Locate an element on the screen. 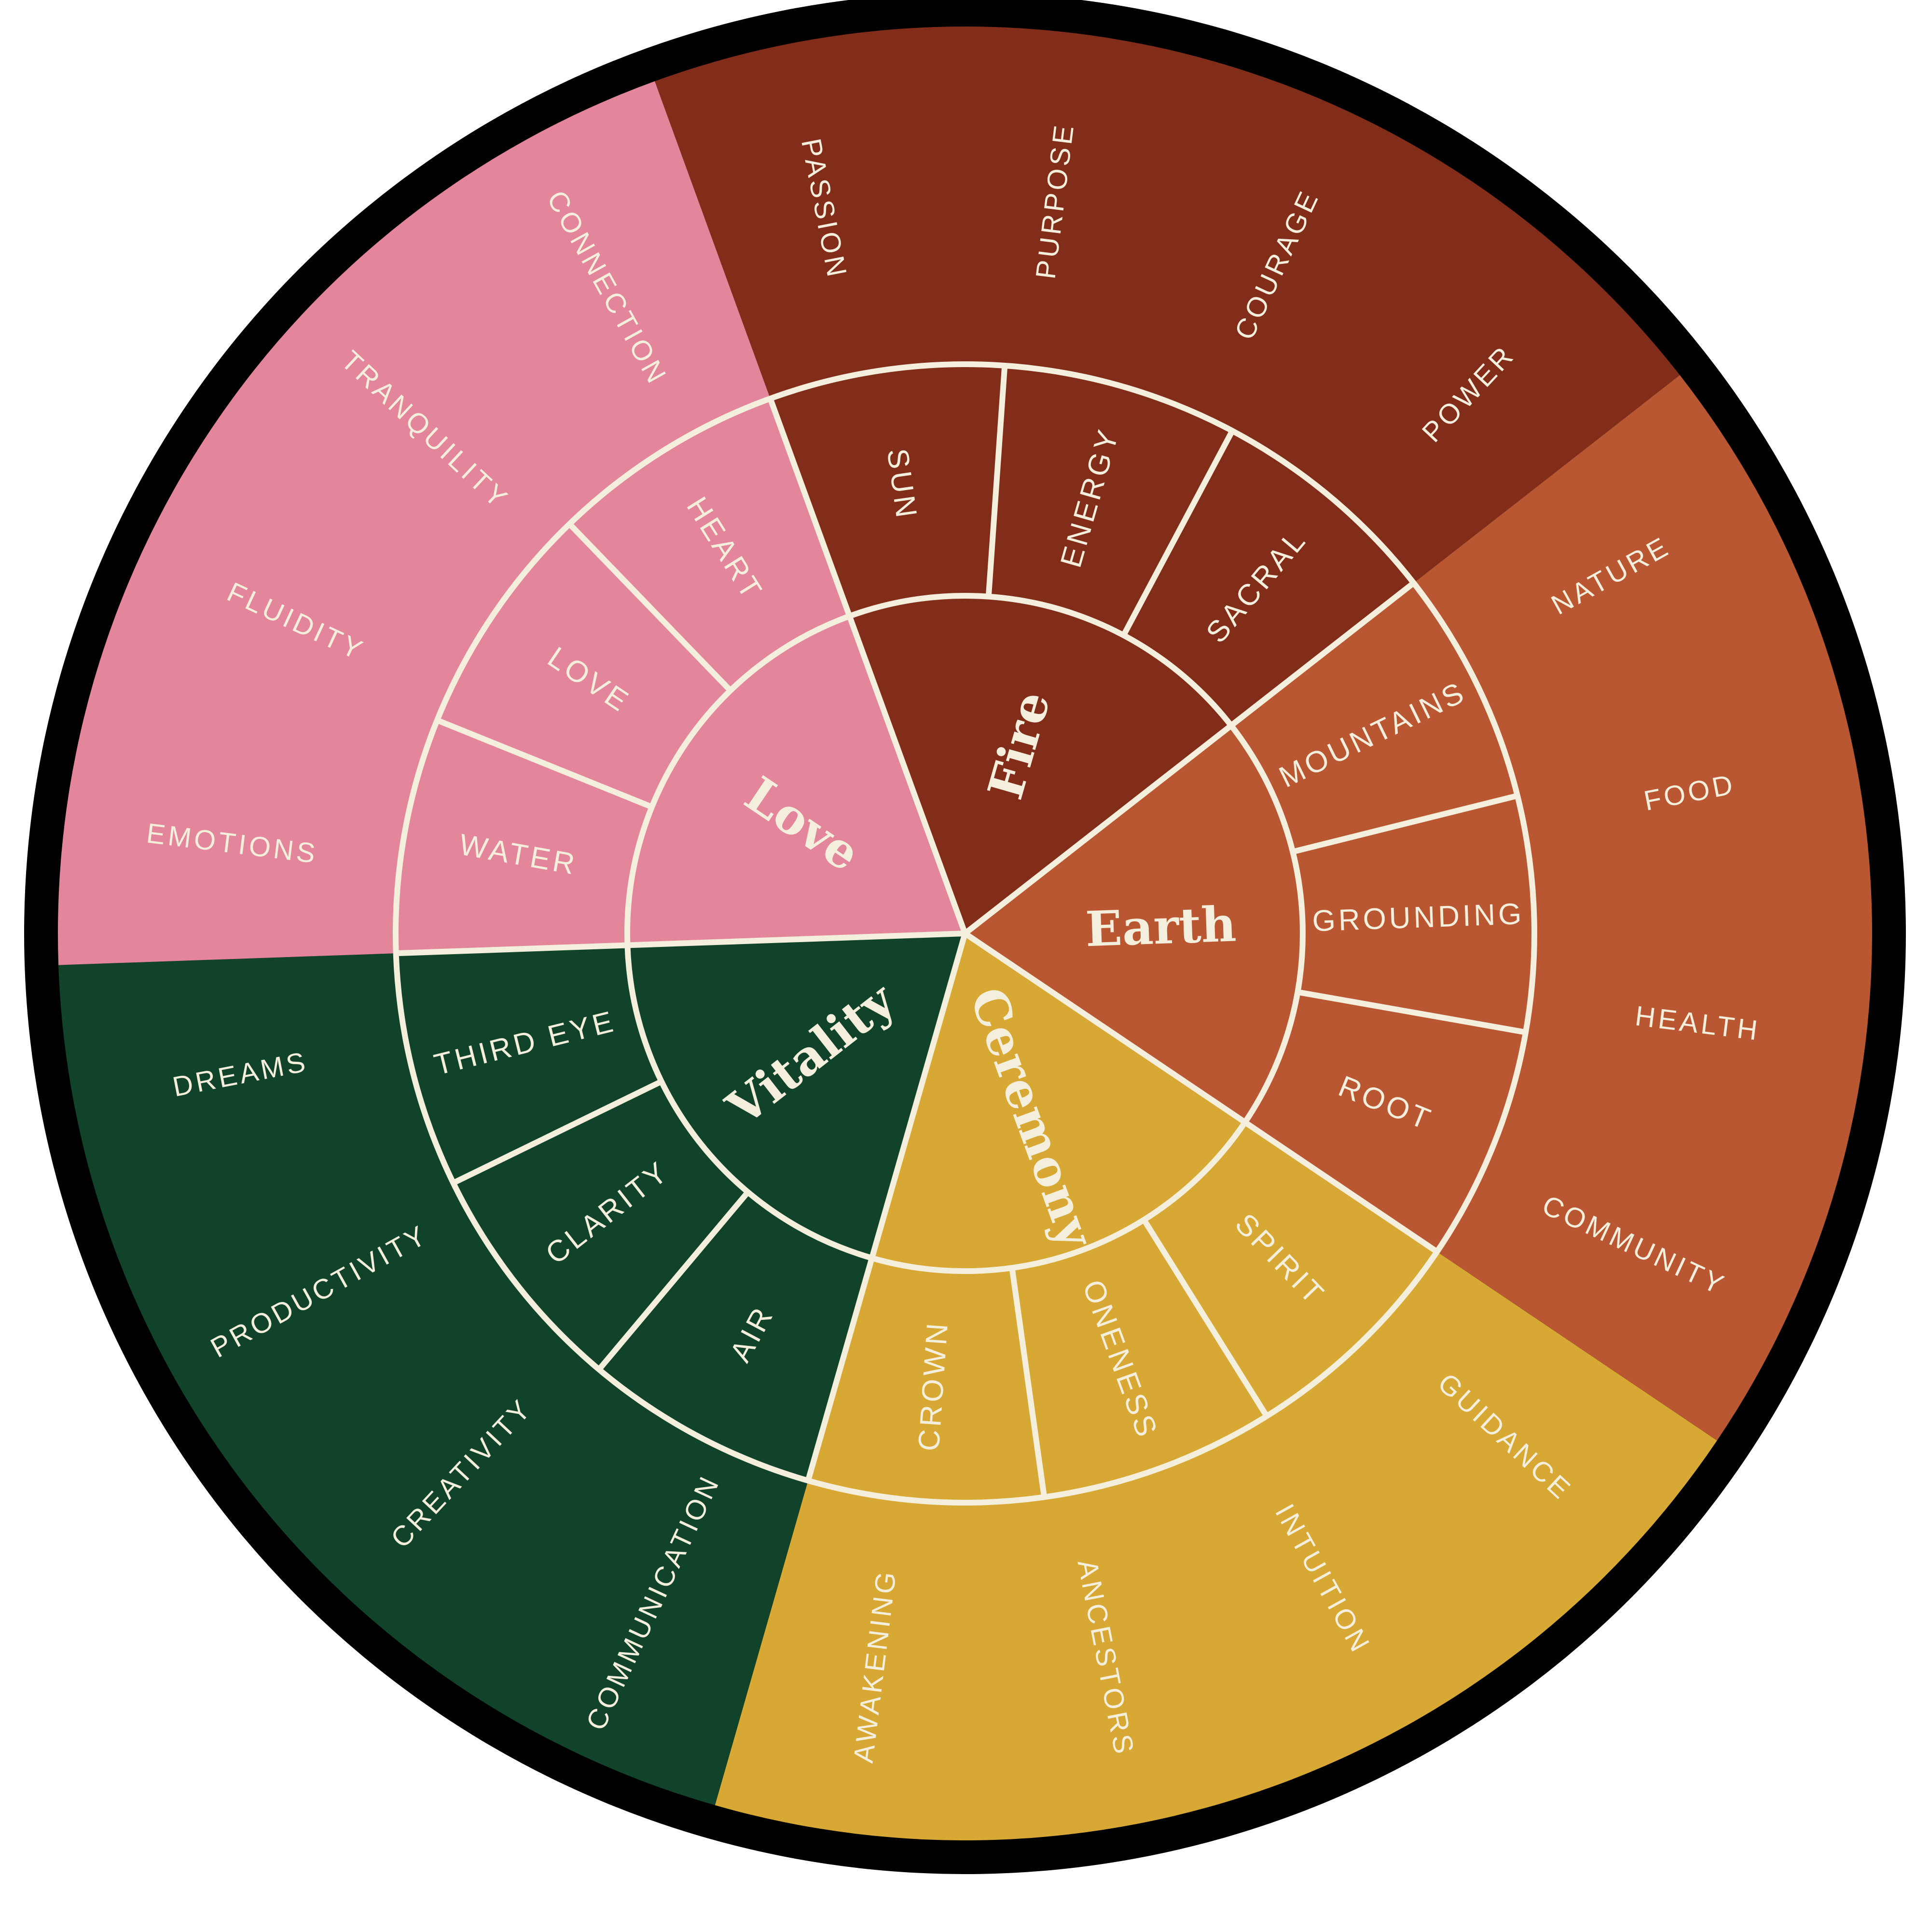 The image size is (1930, 1932). center-label-earth: Earth is located at coordinates (1160, 927).